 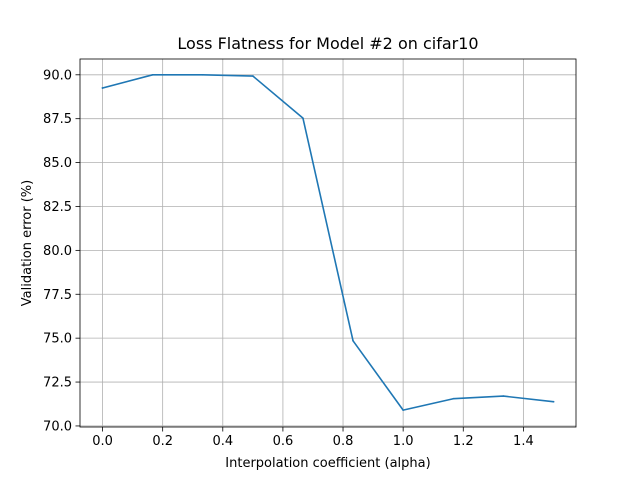 What do you see at coordinates (162, 441) in the screenshot?
I see `x-tick-label: 0.2` at bounding box center [162, 441].